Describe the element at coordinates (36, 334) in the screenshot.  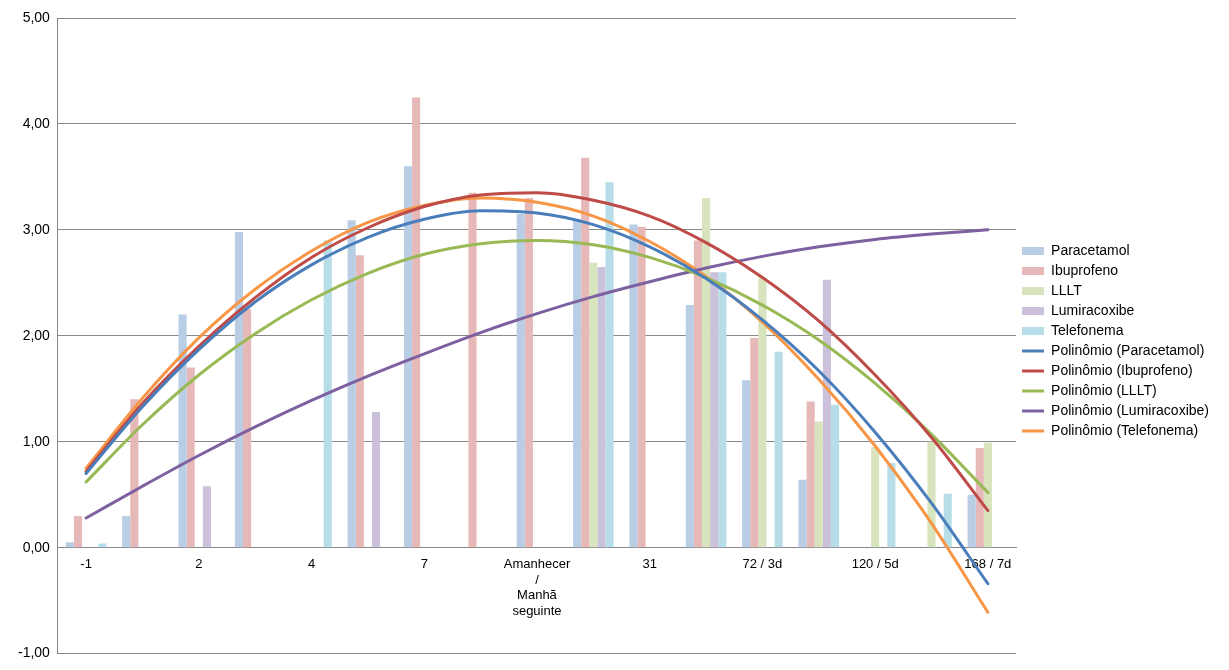
I see `y-tick-label: 2,00` at that location.